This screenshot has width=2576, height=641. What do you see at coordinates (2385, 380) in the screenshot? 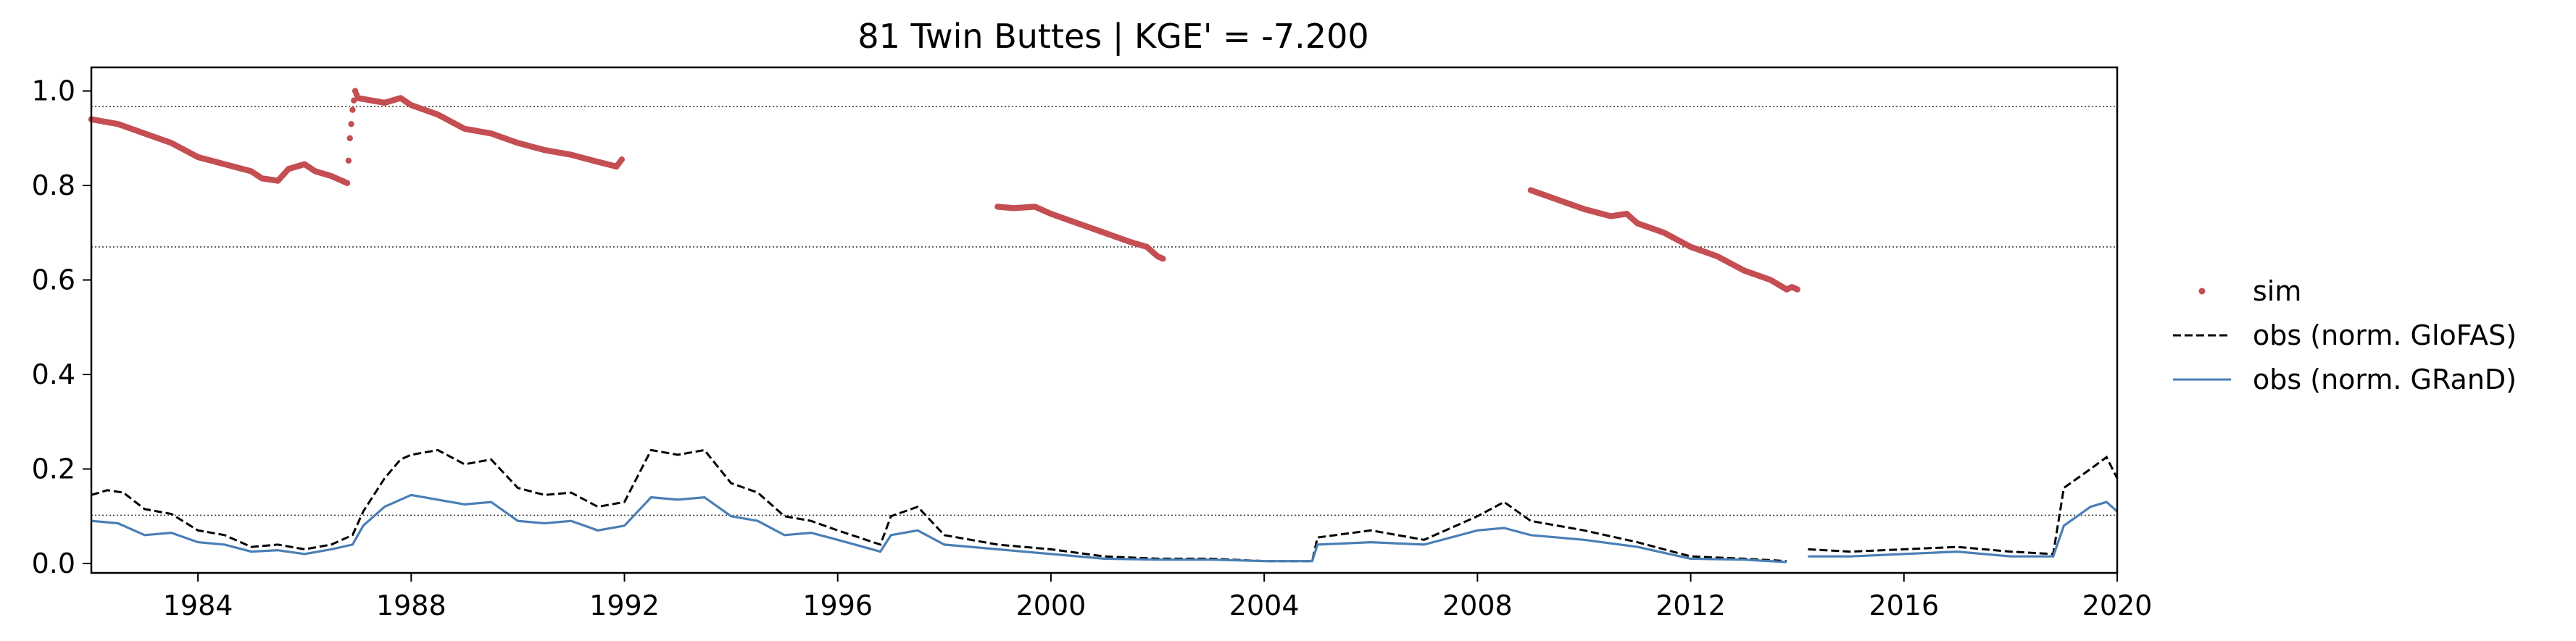
I see `legend-label: obs (norm. GRanD)` at bounding box center [2385, 380].